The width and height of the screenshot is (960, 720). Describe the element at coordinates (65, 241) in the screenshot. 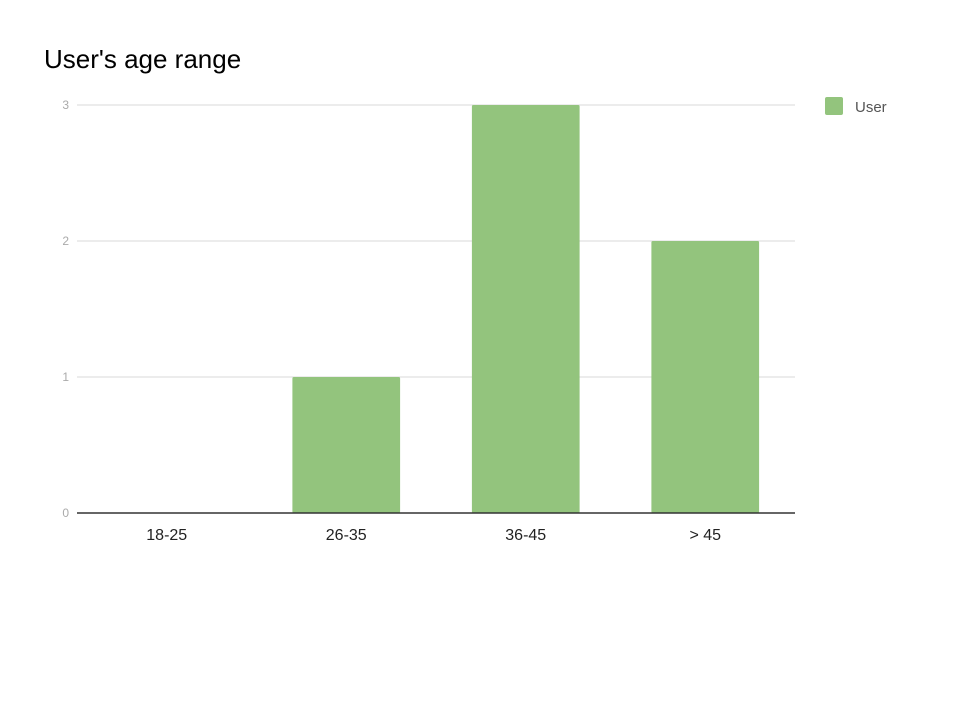

I see `y-tick-label: 2` at that location.